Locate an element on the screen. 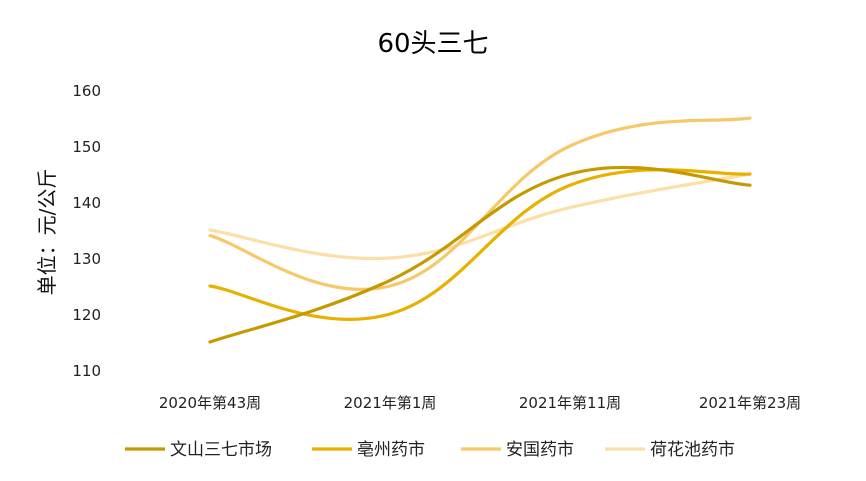 The height and width of the screenshot is (481, 866). x-tick-label: 2021年第1周 is located at coordinates (390, 403).